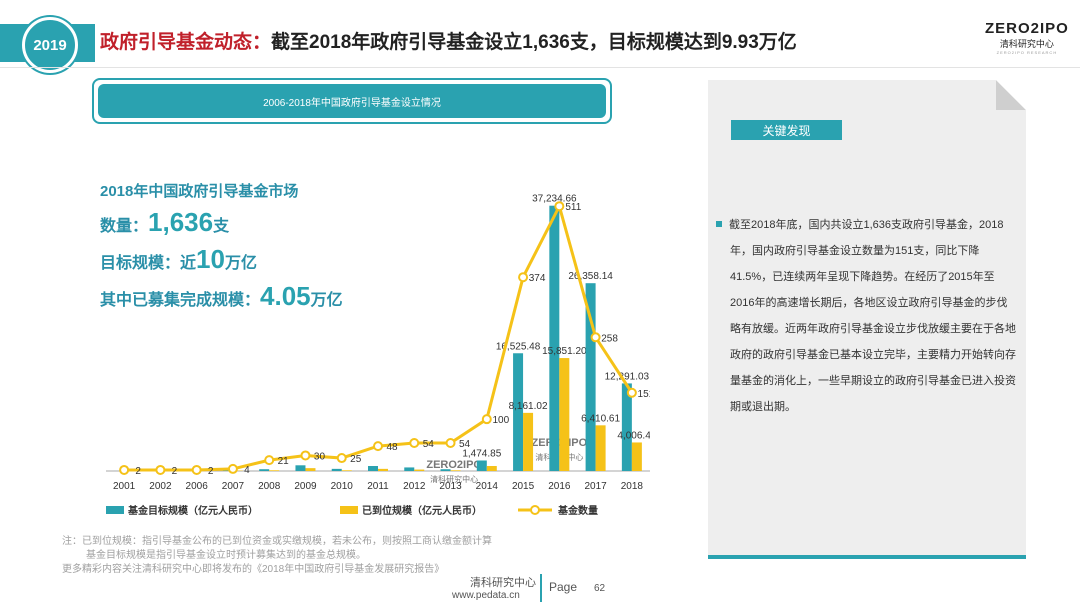 This screenshot has height=607, width=1080. Describe the element at coordinates (378, 446) in the screenshot. I see `count-point-2011` at that location.